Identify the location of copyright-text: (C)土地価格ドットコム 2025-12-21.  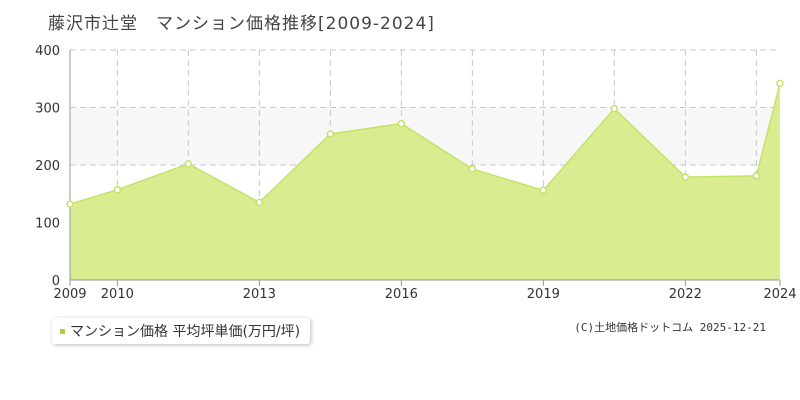
(670, 327).